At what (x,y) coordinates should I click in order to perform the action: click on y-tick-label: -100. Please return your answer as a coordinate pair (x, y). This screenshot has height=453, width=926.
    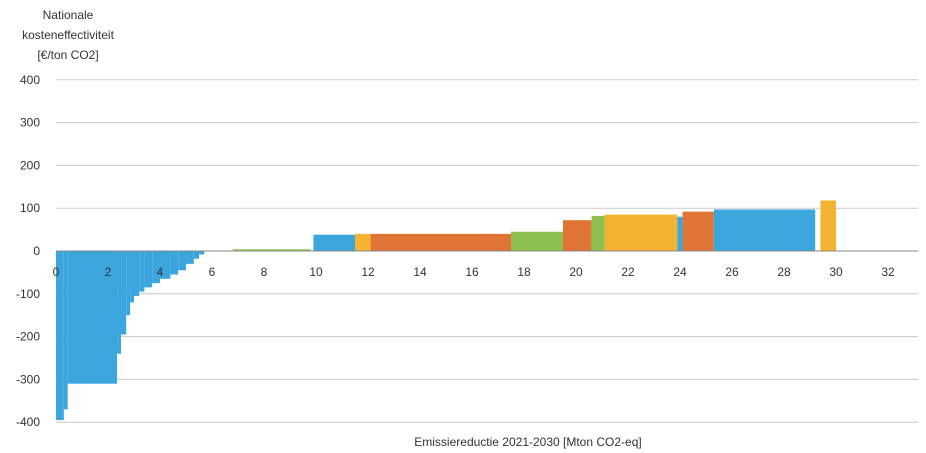
    Looking at the image, I should click on (28, 294).